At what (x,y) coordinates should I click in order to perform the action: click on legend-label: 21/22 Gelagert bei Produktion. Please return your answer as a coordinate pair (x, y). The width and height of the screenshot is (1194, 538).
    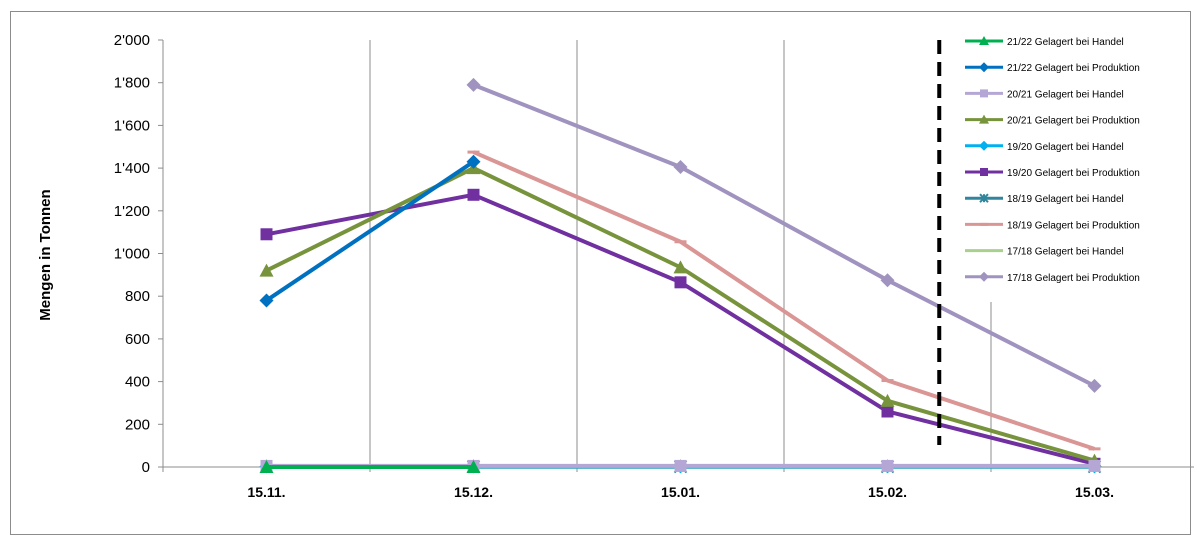
    Looking at the image, I should click on (1073, 68).